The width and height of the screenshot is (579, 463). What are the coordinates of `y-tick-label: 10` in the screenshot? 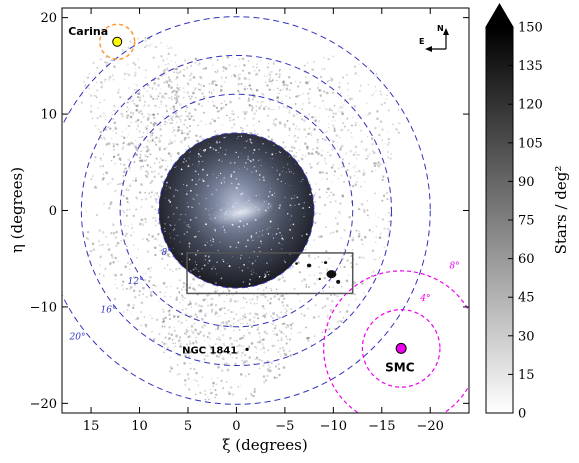 It's located at (48, 115).